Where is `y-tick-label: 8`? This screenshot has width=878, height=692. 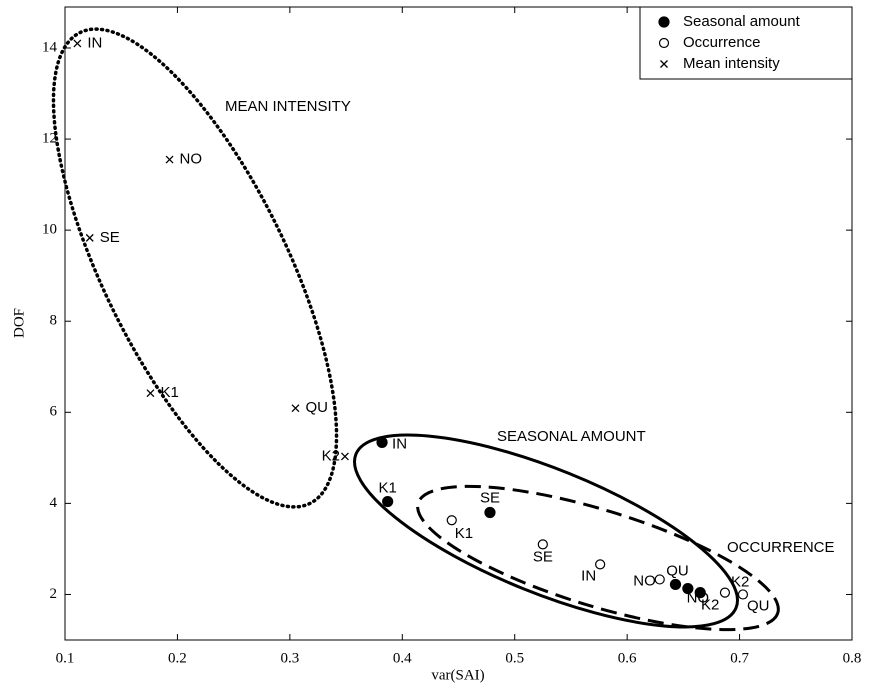
y-tick-label: 8 is located at coordinates (54, 321).